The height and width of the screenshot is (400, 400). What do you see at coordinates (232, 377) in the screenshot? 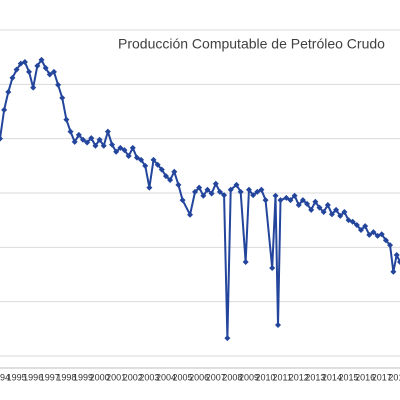
I see `x-tick-label: 2008` at bounding box center [232, 377].